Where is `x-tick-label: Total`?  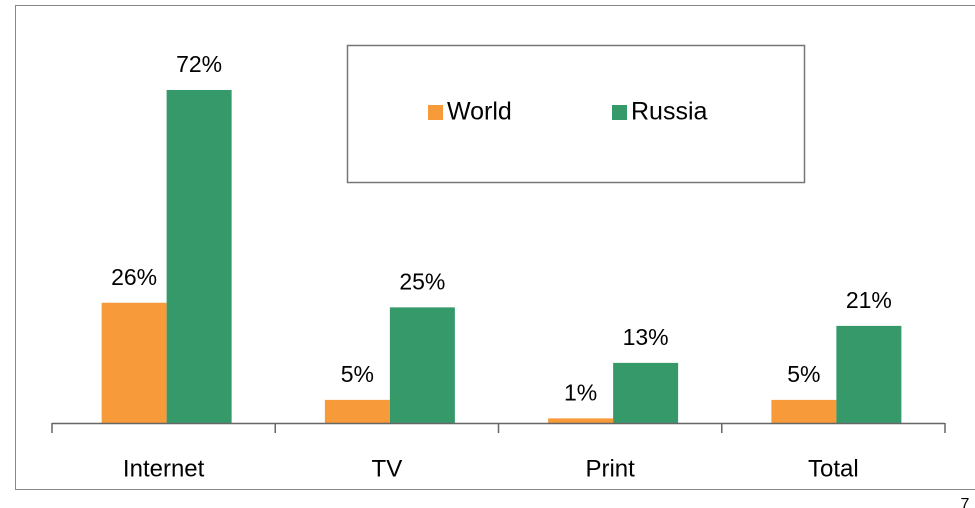
x-tick-label: Total is located at coordinates (833, 468).